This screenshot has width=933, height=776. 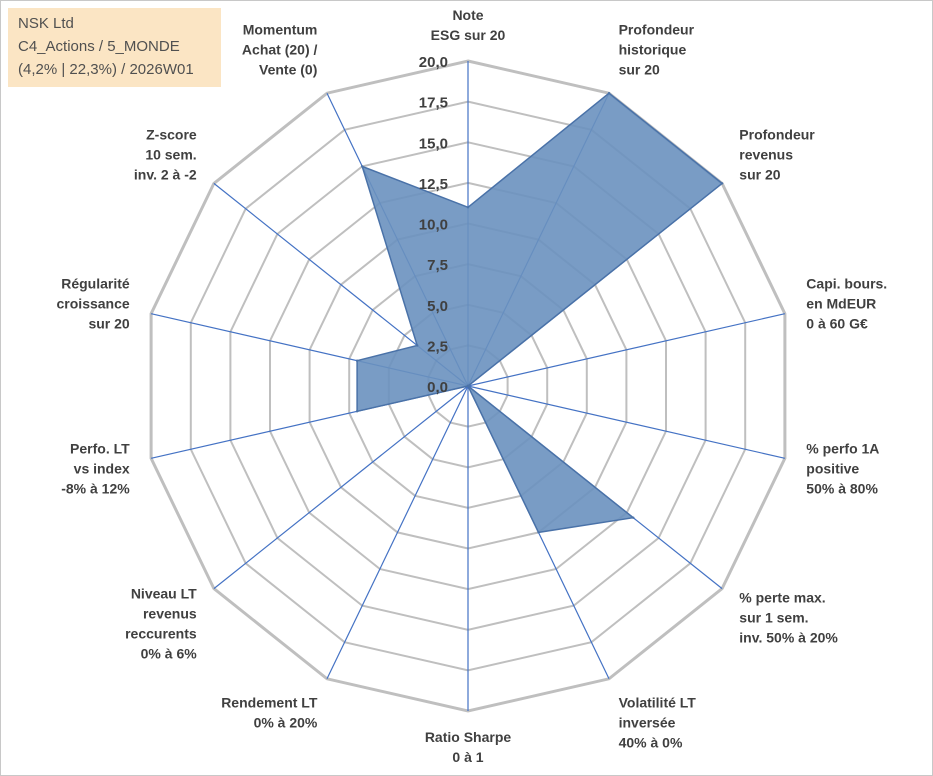 I want to click on axis-label-line: inv. 2 à -2, so click(x=165, y=175).